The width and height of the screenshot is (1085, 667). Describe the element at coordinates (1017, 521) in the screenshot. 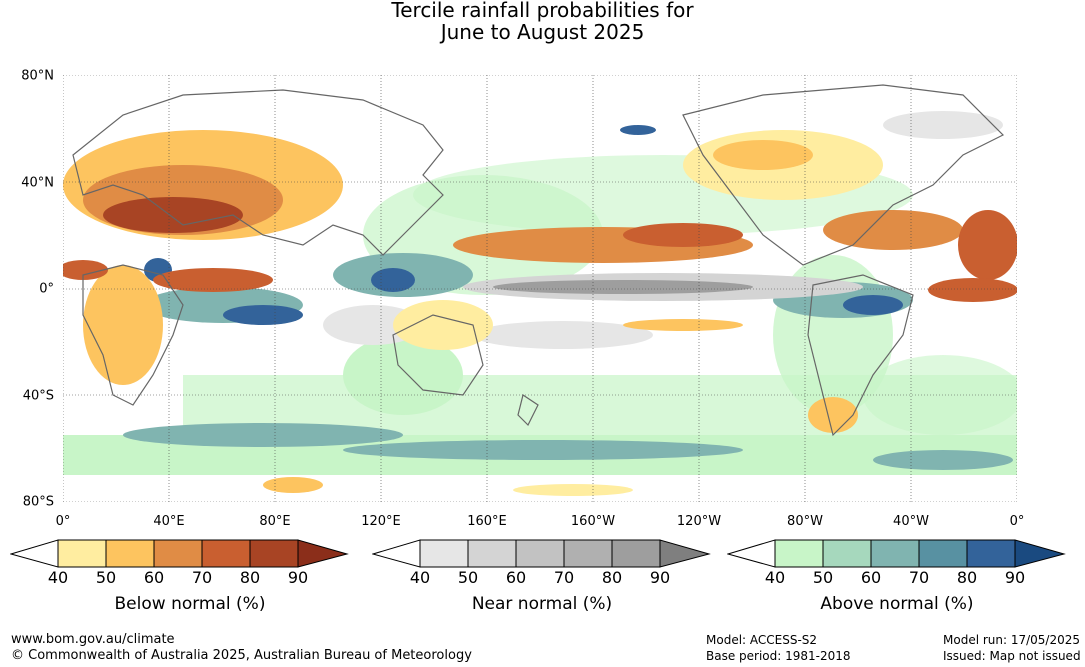

I see `lon-label-0-east: 0°` at that location.